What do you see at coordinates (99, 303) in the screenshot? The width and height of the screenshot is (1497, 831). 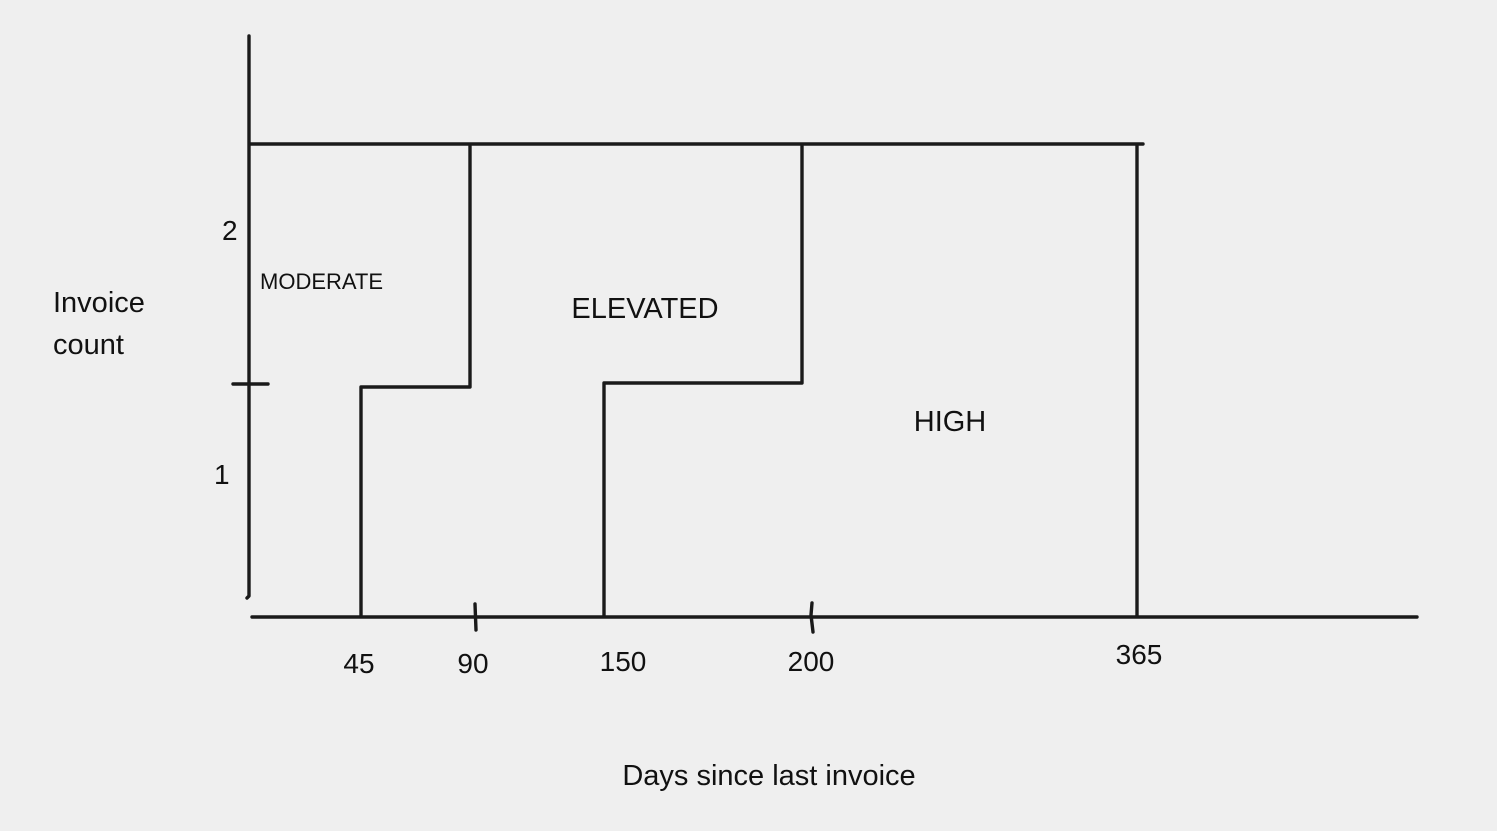 I see `y-axis-title-line-1: Invoice` at bounding box center [99, 303].